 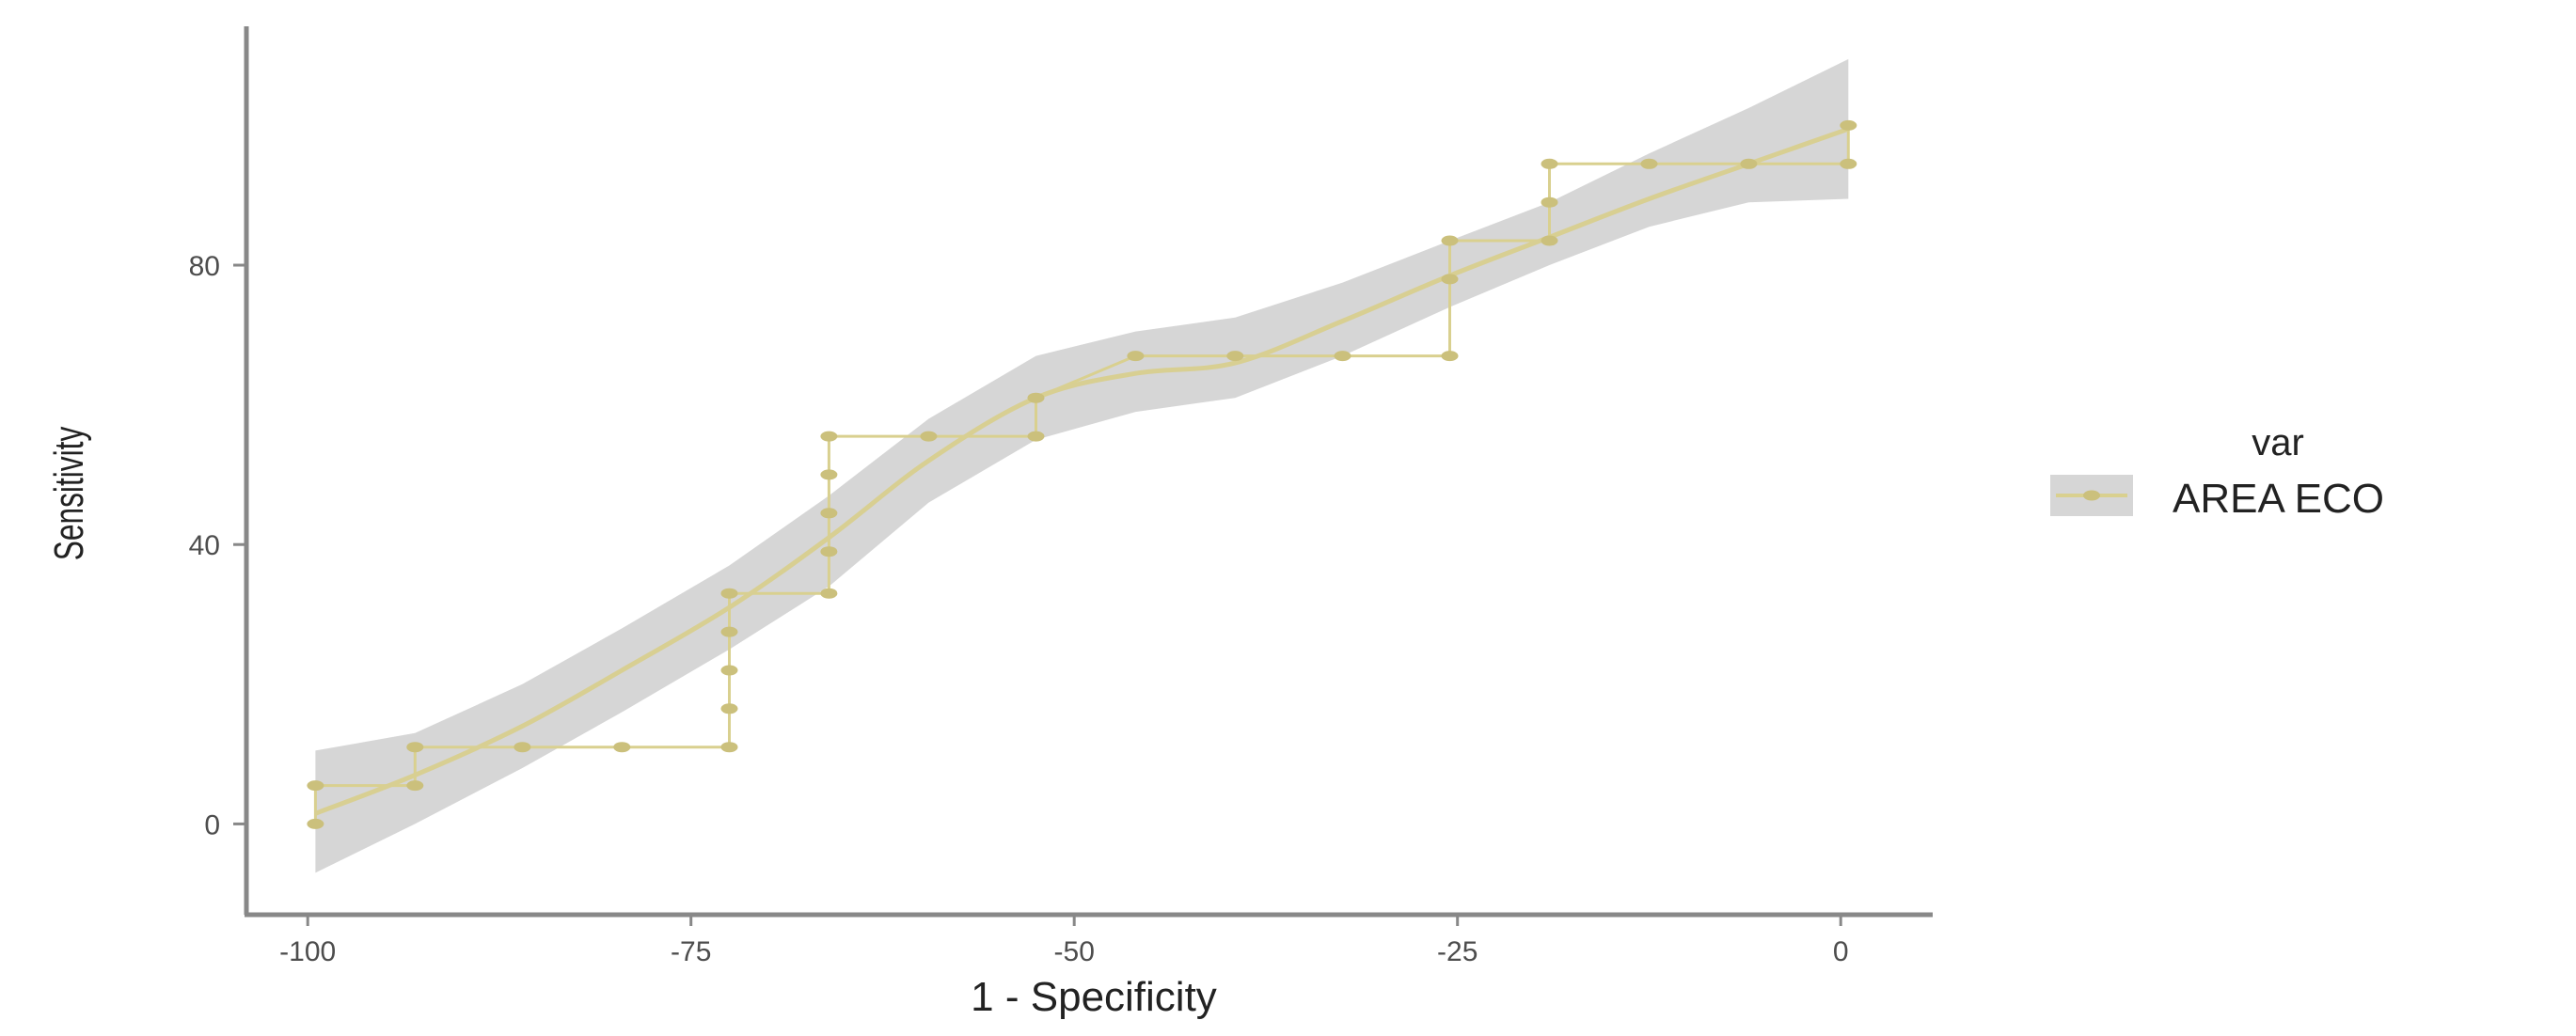 I want to click on x-axis-title: 1 - Specificity, so click(x=1094, y=997).